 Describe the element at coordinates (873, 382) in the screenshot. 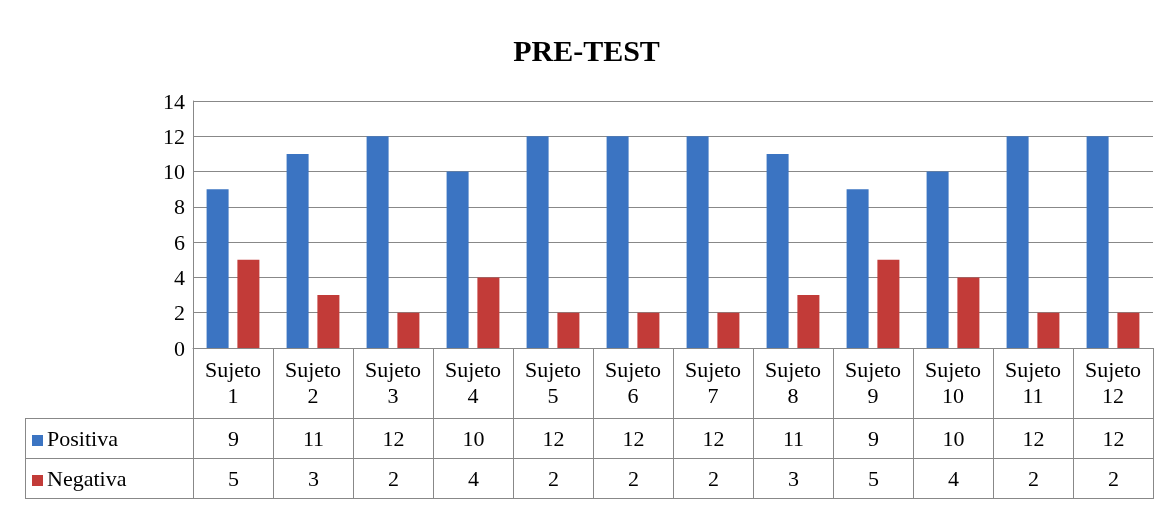

I see `x-tick-label: Sujeto 9` at that location.